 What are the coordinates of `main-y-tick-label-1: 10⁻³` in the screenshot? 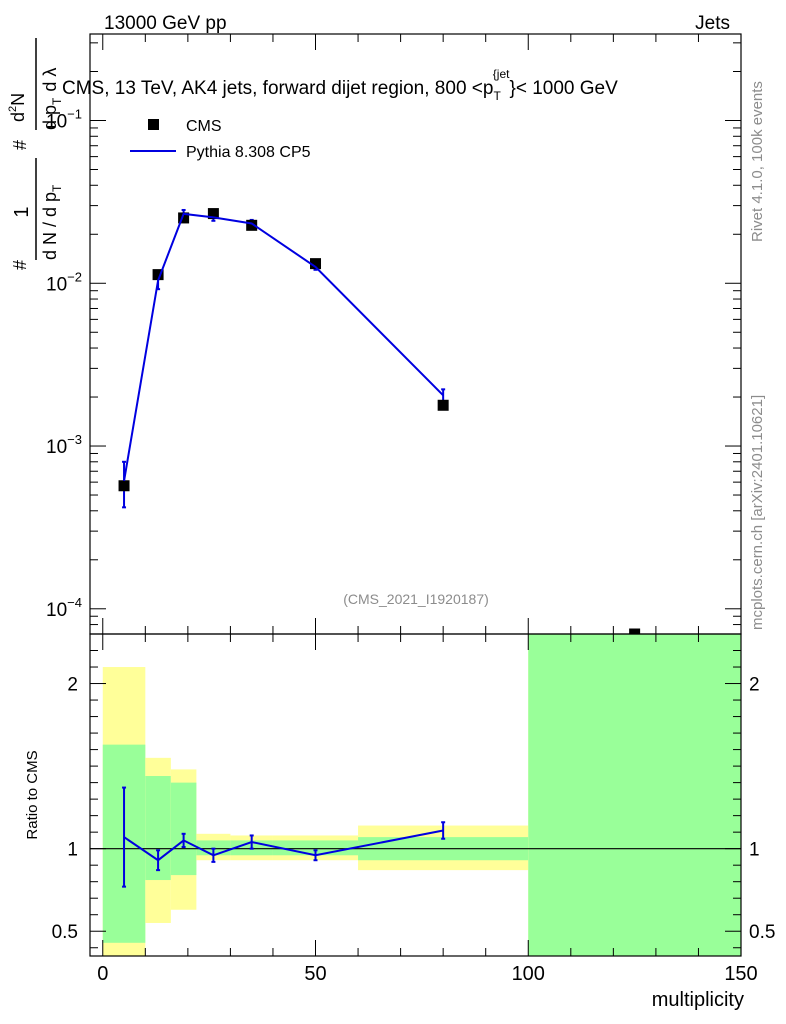 It's located at (64, 445).